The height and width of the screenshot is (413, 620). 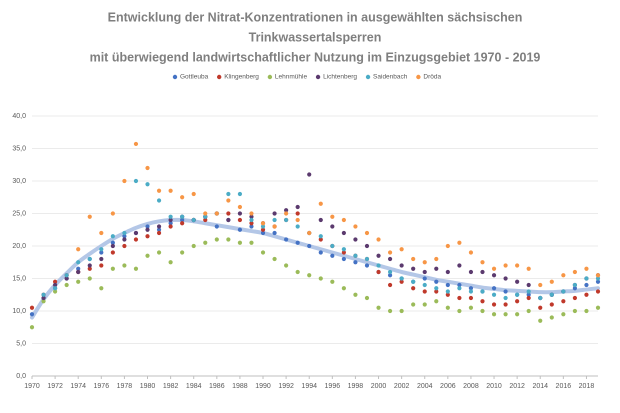 What do you see at coordinates (19, 181) in the screenshot?
I see `y-tick-label: 30,0` at bounding box center [19, 181].